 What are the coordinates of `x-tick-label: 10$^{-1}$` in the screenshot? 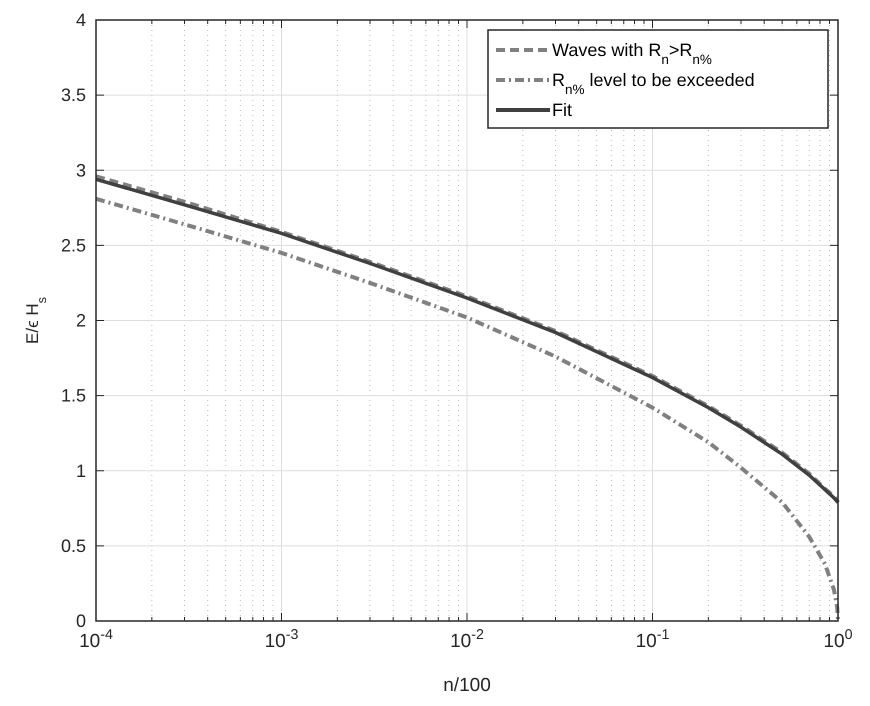 It's located at (653, 639).